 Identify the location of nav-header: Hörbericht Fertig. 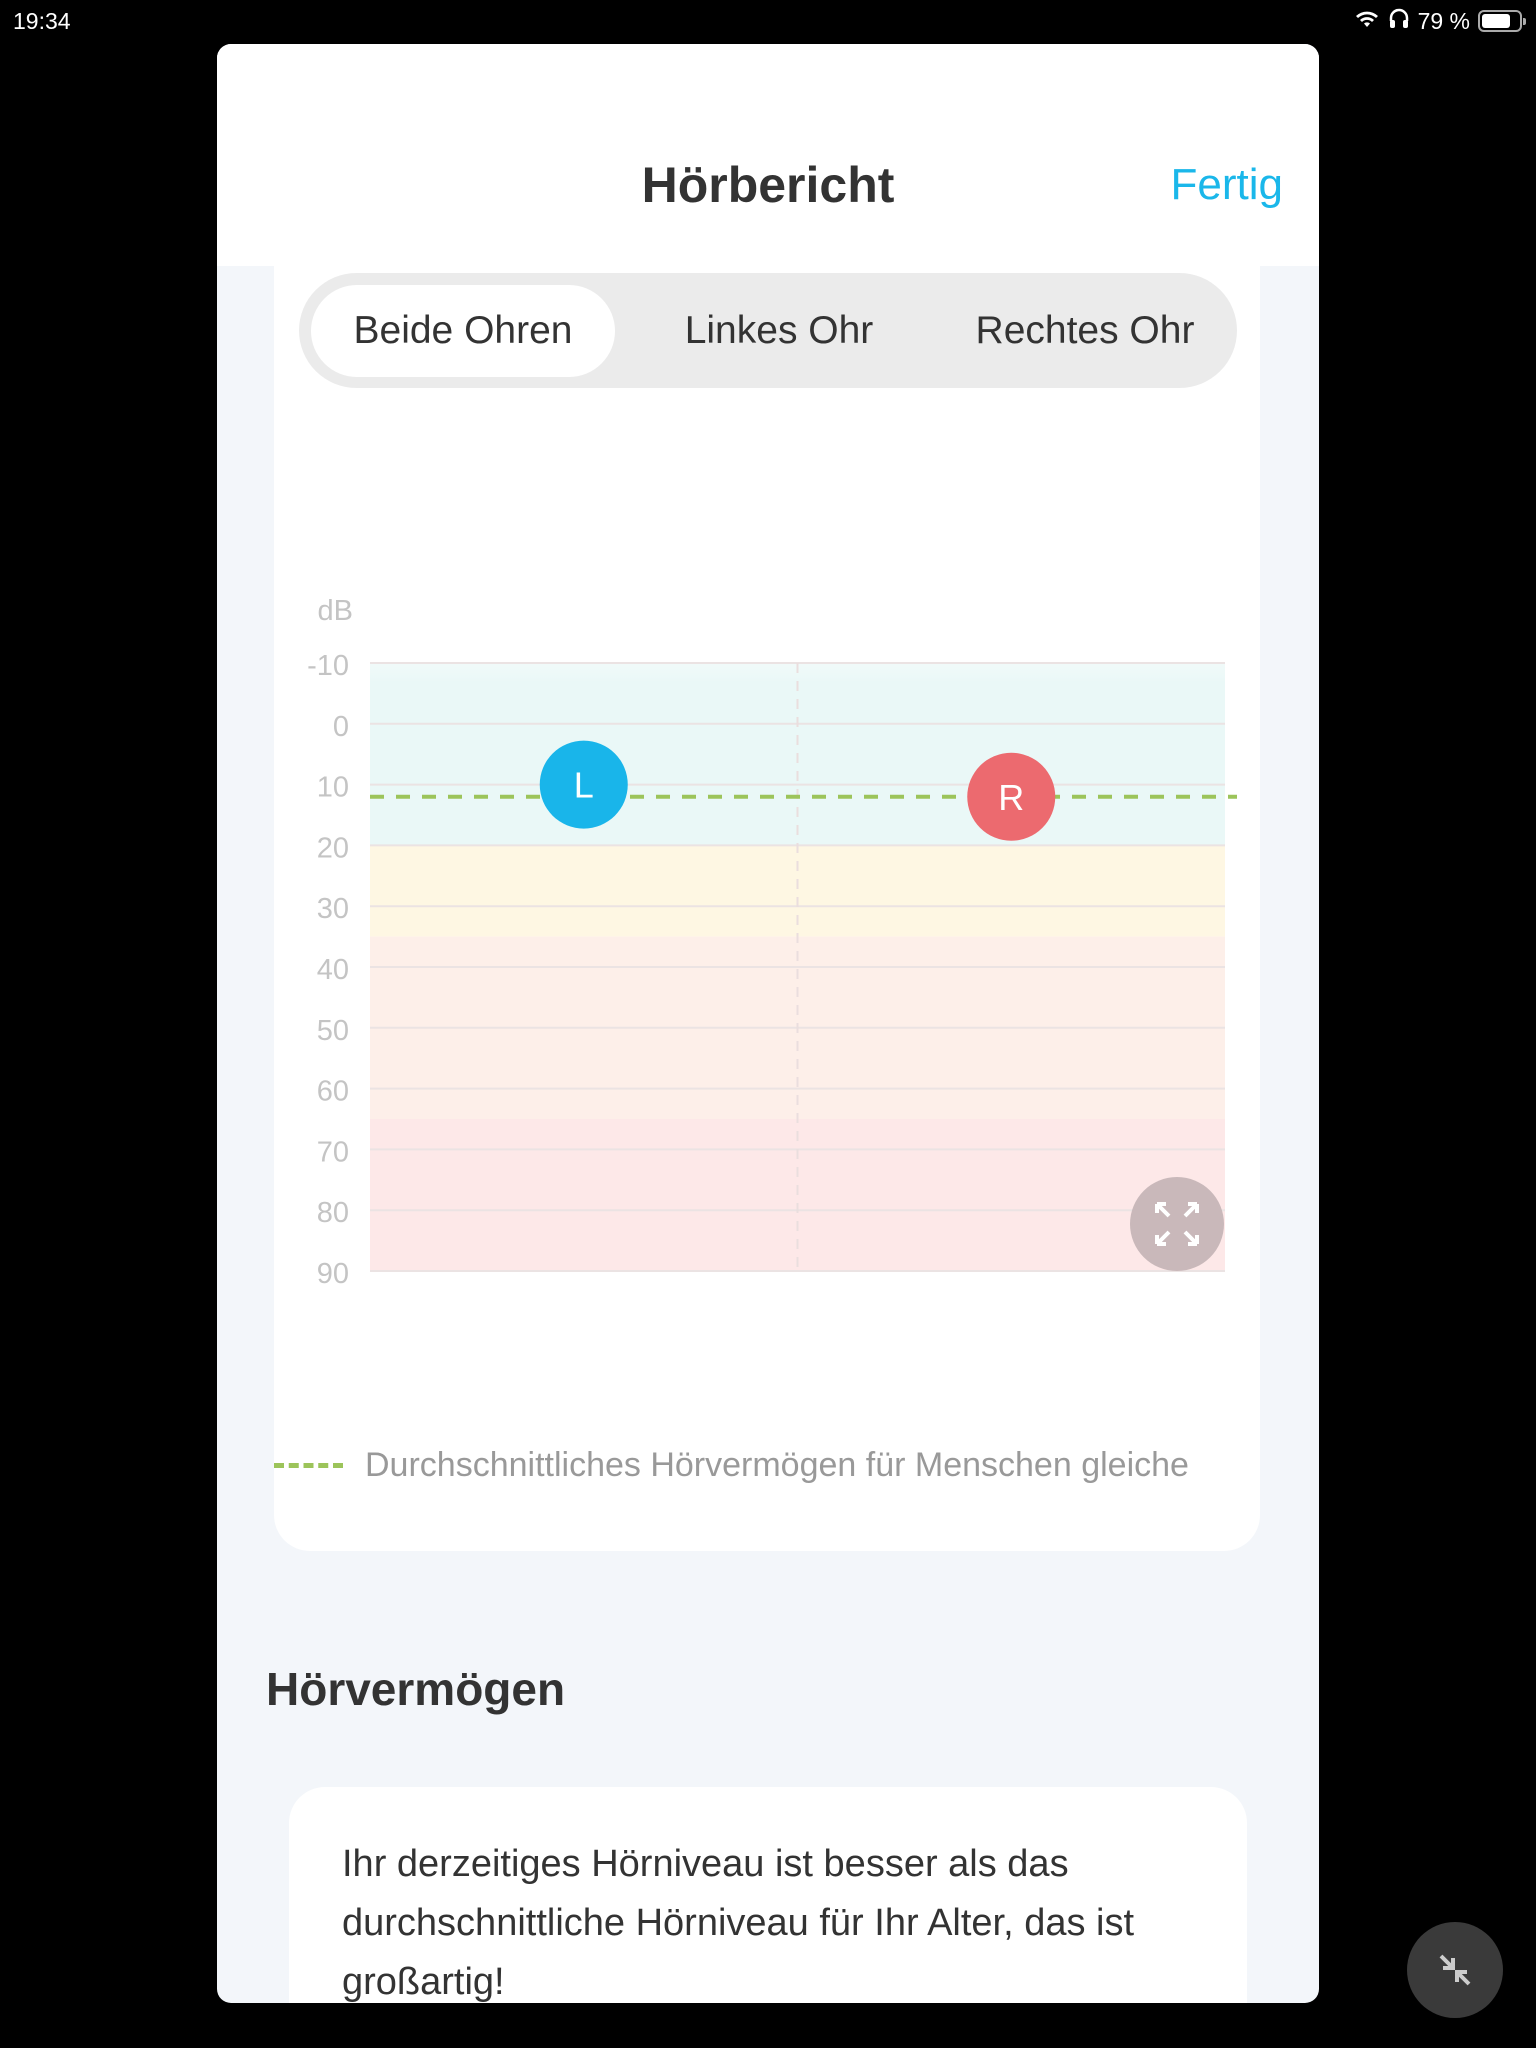
(768, 155).